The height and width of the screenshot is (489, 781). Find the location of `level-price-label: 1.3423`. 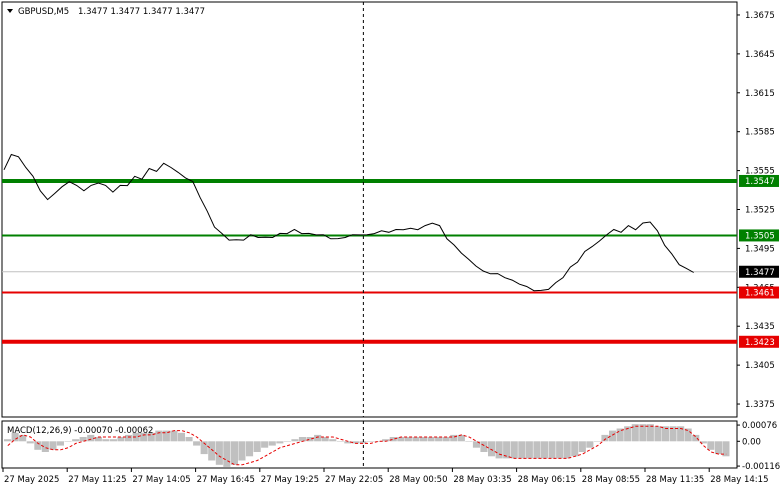

level-price-label: 1.3423 is located at coordinates (760, 343).